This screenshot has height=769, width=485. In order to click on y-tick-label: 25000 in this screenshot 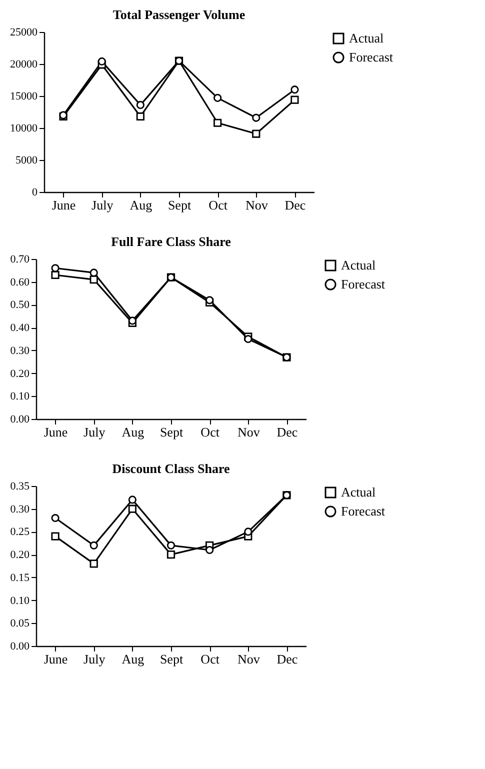, I will do `click(24, 32)`.